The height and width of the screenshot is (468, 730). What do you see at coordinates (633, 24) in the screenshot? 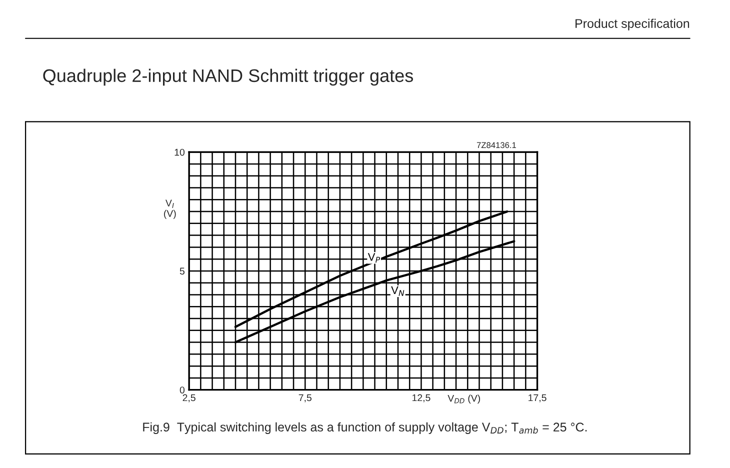
I see `text: Product specification` at bounding box center [633, 24].